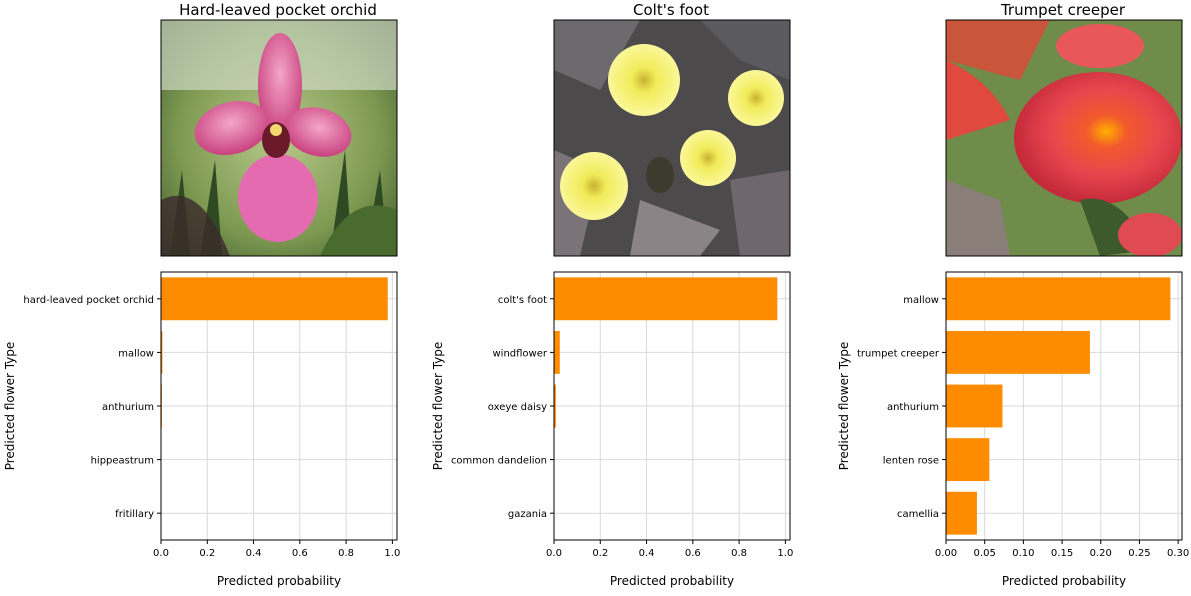  I want to click on y-tick-label: camellia, so click(918, 514).